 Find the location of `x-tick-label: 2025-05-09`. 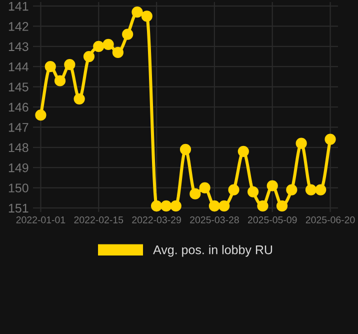

x-tick-label: 2025-05-09 is located at coordinates (272, 220).